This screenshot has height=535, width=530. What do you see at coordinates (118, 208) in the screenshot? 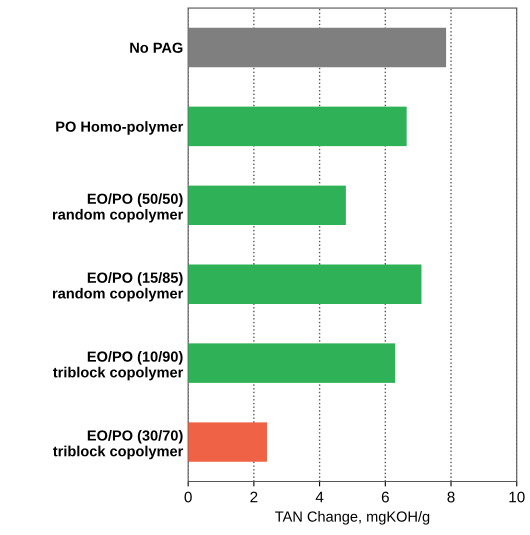
I see `y-tick-label: EO/PO (50/50) random copolymer` at bounding box center [118, 208].